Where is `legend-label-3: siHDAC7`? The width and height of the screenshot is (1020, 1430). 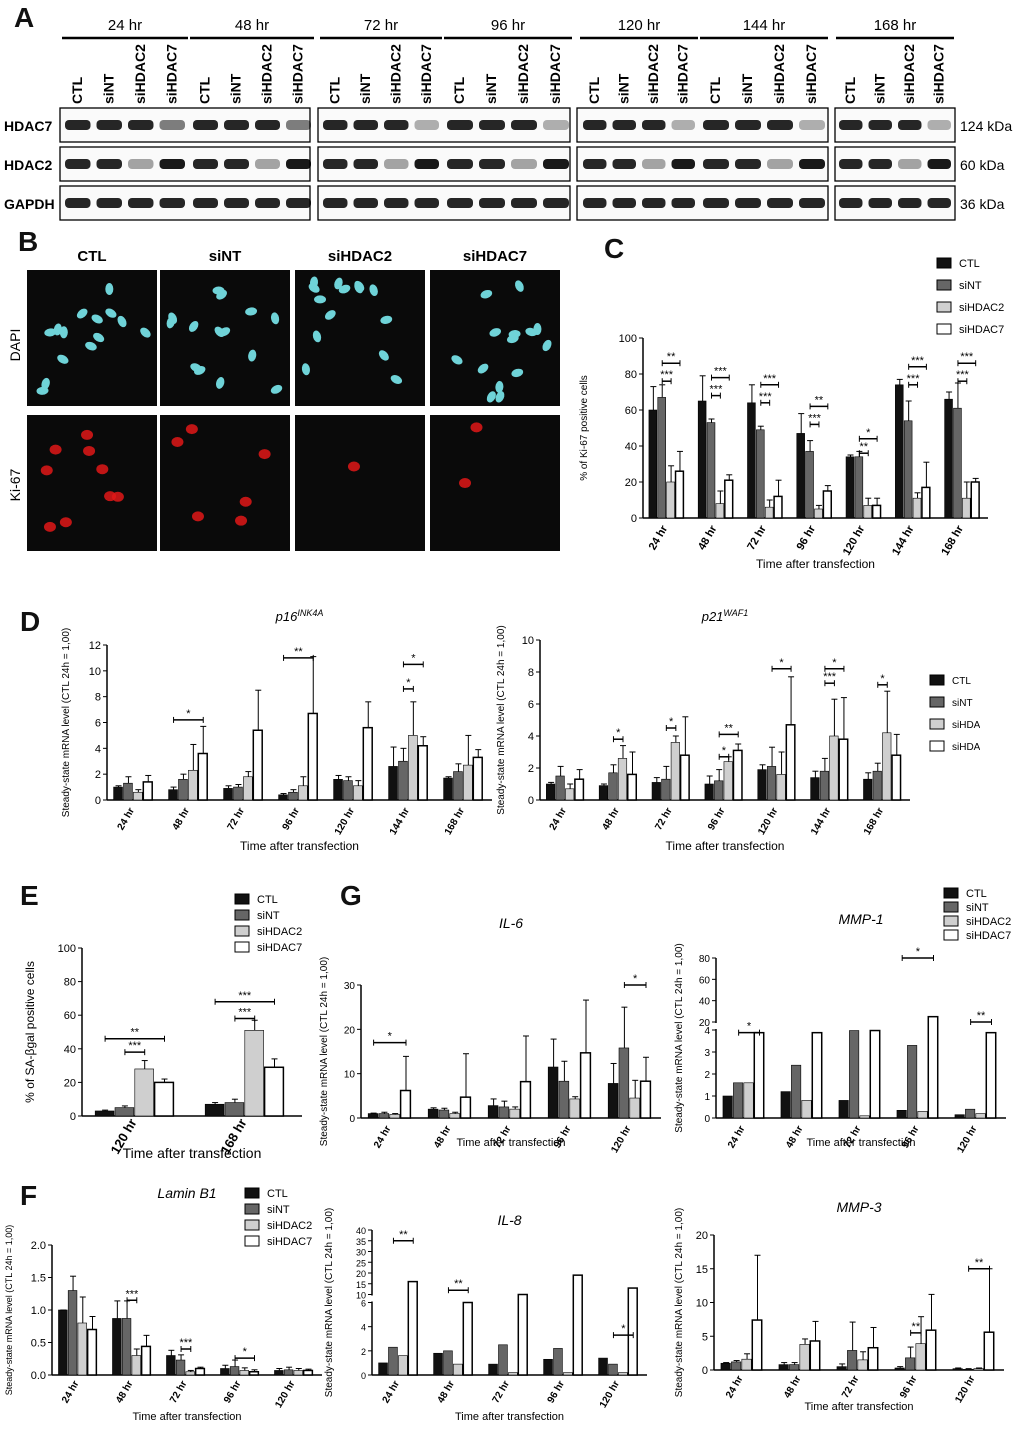 legend-label-3: siHDAC7 is located at coordinates (988, 936).